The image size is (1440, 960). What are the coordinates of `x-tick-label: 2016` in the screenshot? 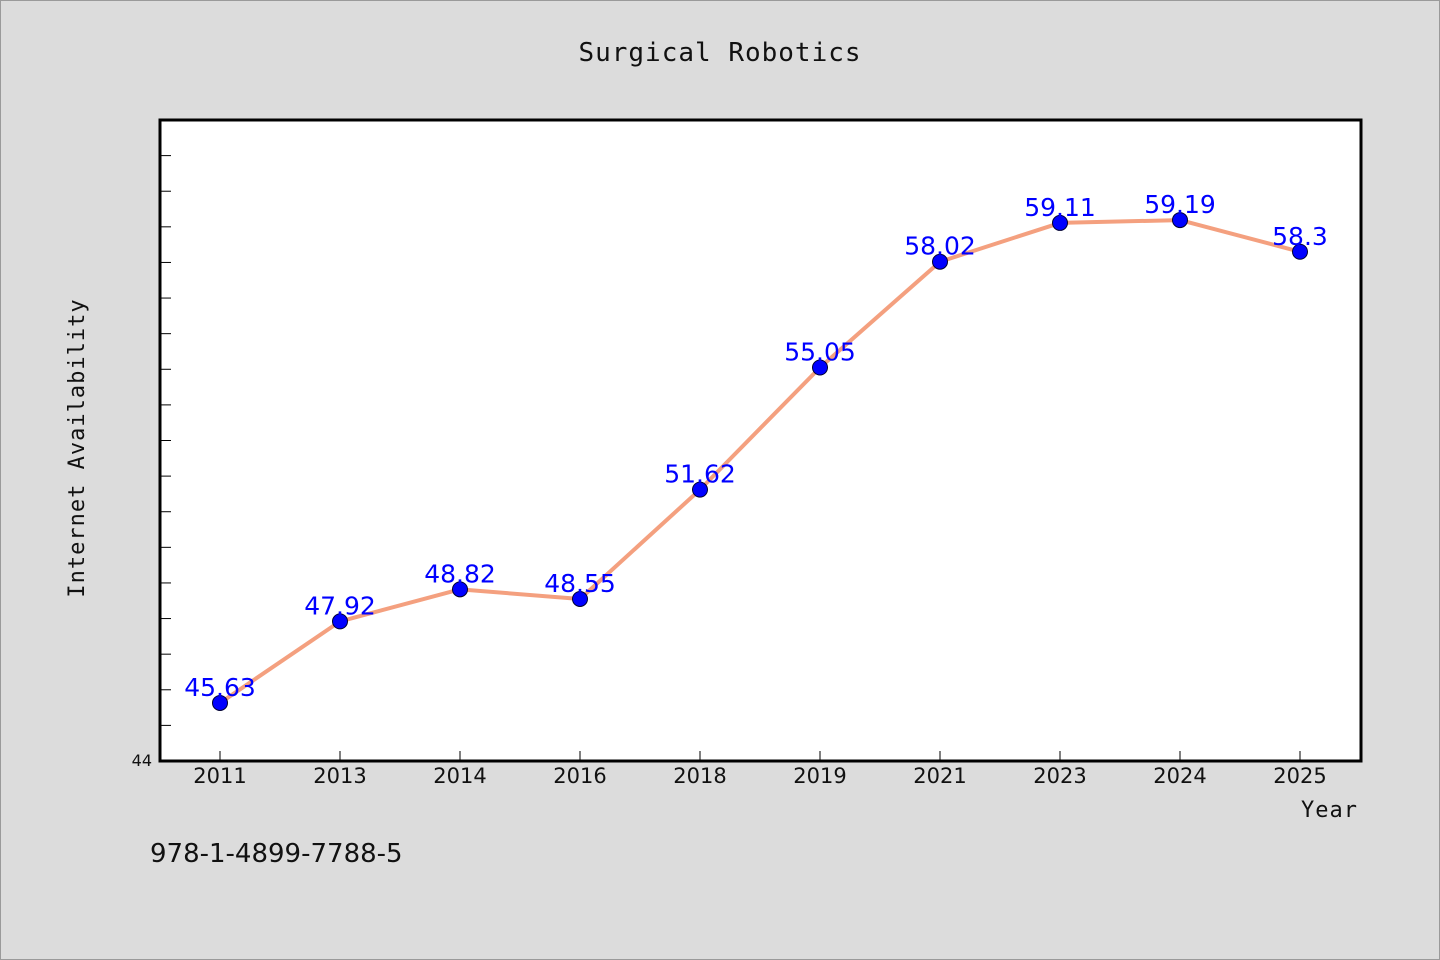 It's located at (579, 776).